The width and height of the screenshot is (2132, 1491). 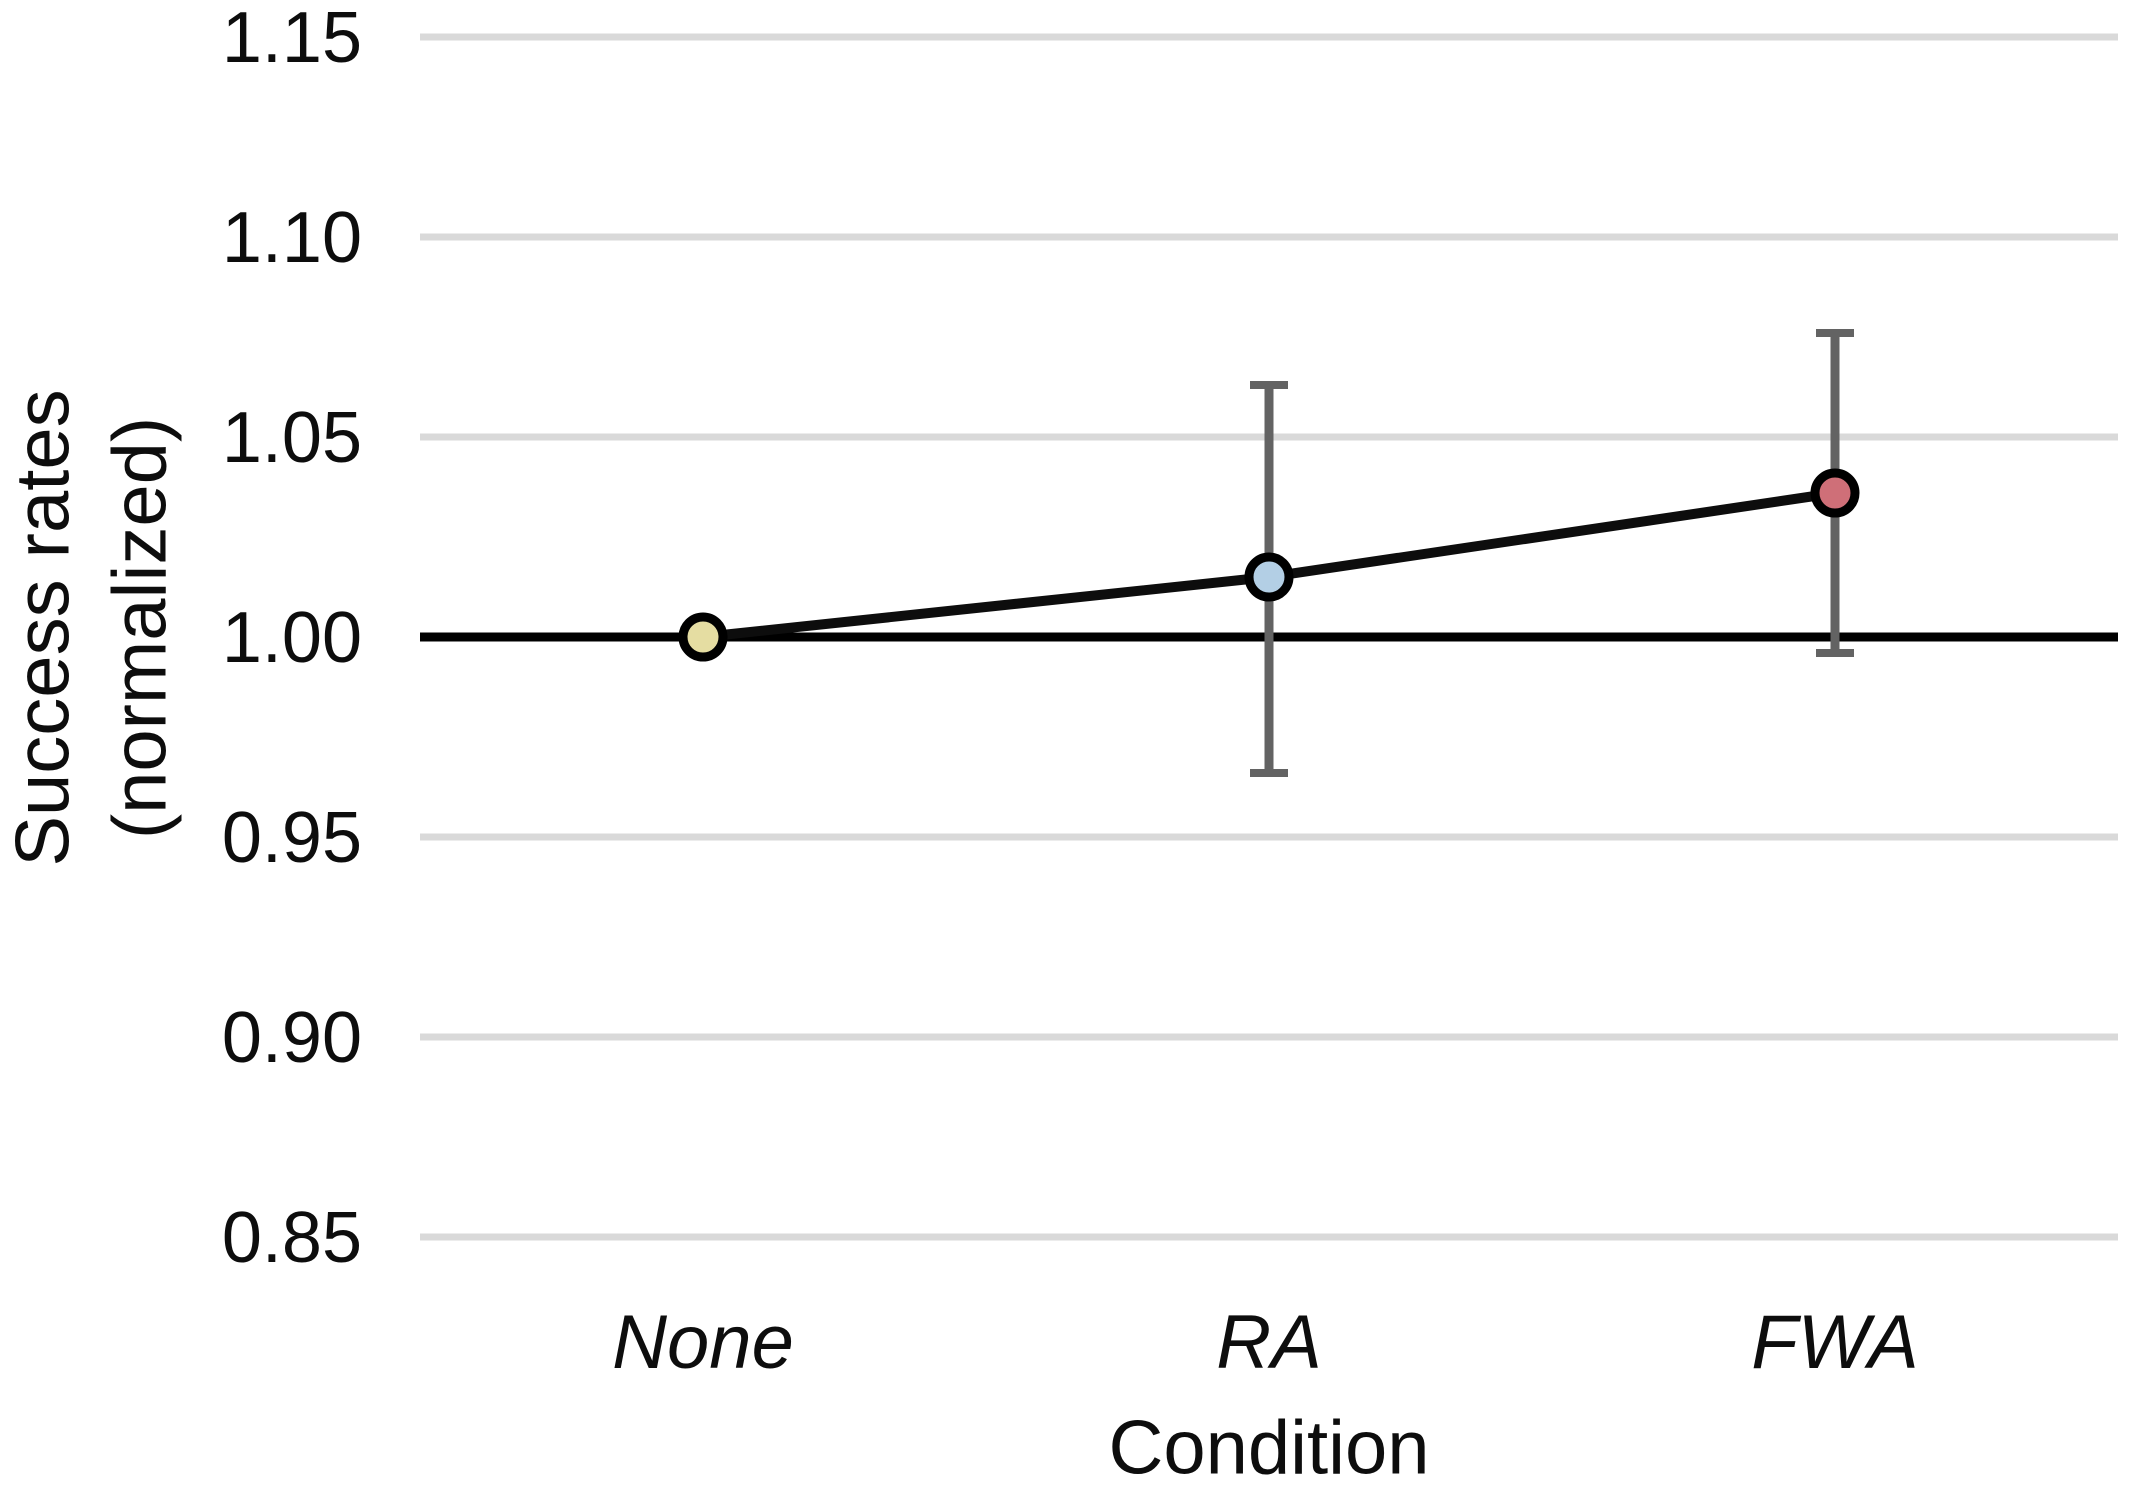 I want to click on y-tick-label: 0.90, so click(x=292, y=1038).